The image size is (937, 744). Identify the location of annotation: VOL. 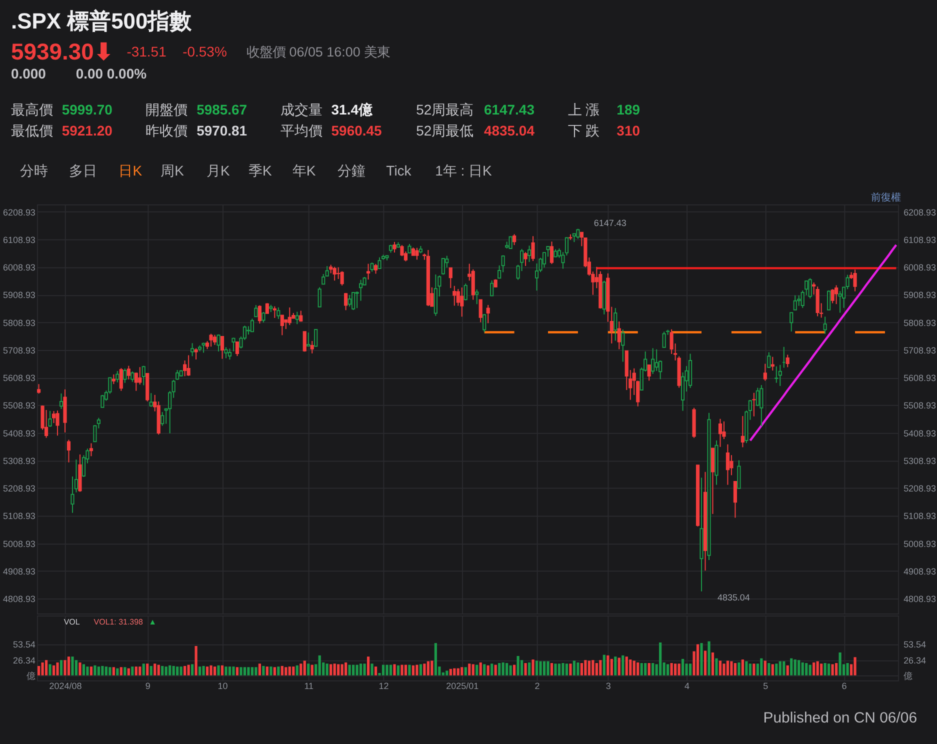
(72, 621).